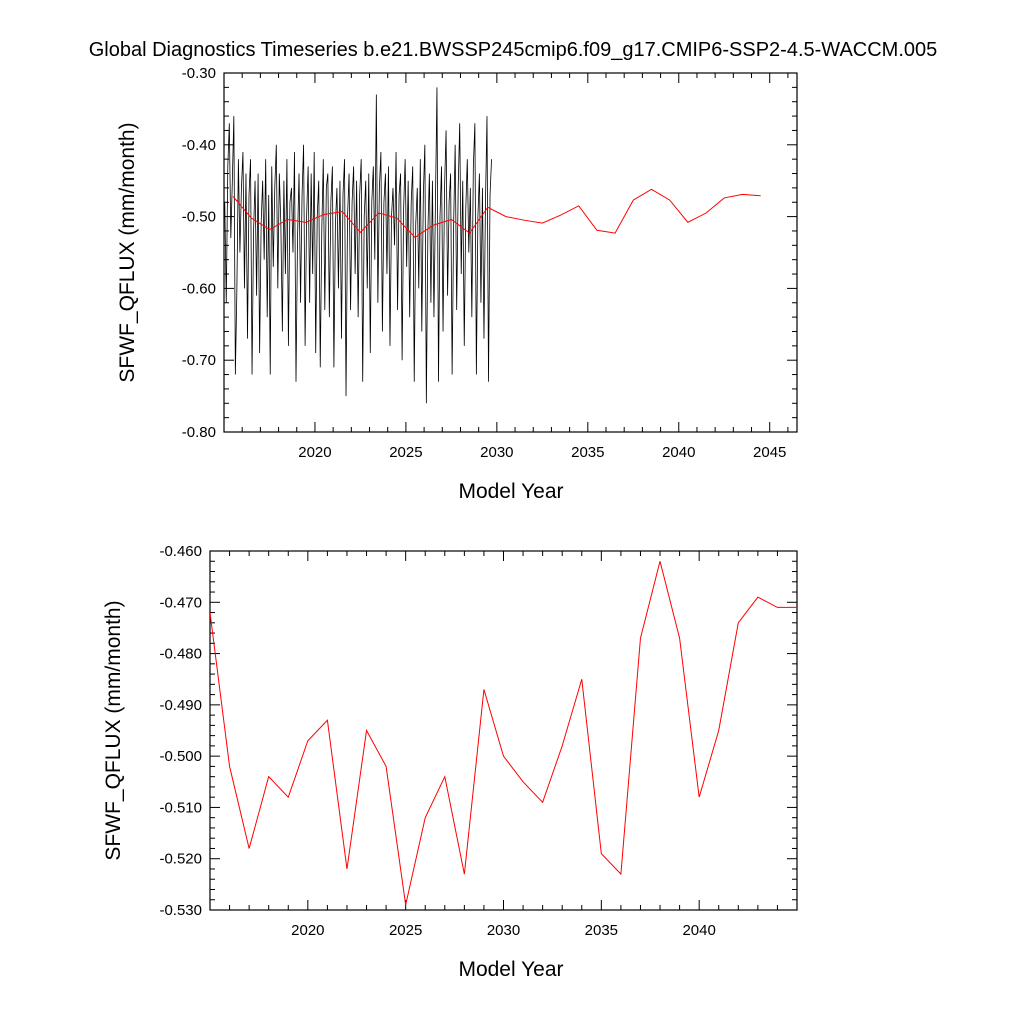 The image size is (1024, 1024). What do you see at coordinates (180, 551) in the screenshot?
I see `y-tick-label: -0.460` at bounding box center [180, 551].